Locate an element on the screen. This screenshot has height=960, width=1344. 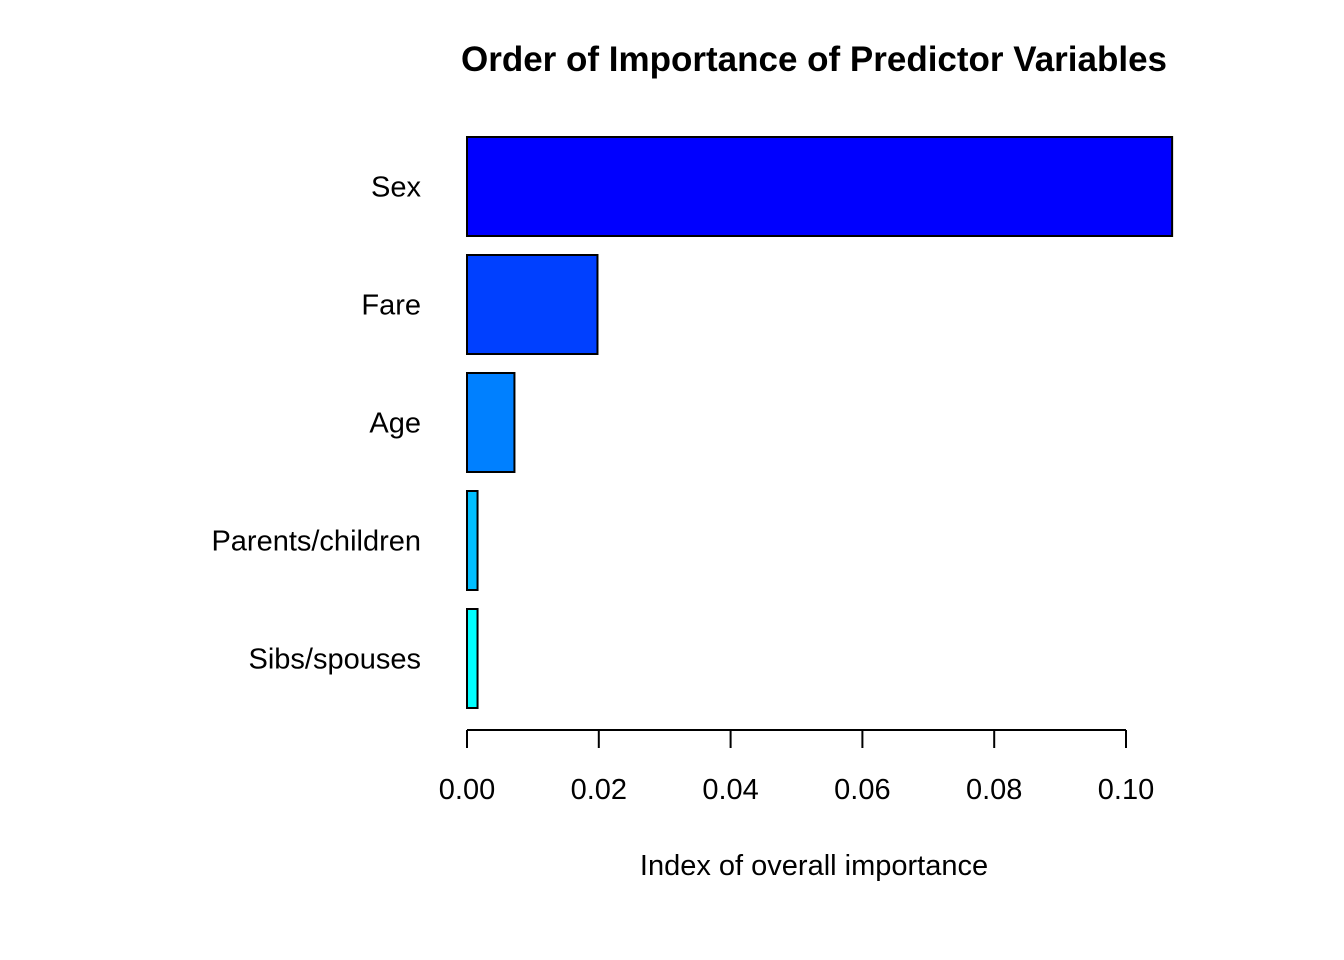
x-tick-label: 0.06 is located at coordinates (862, 790).